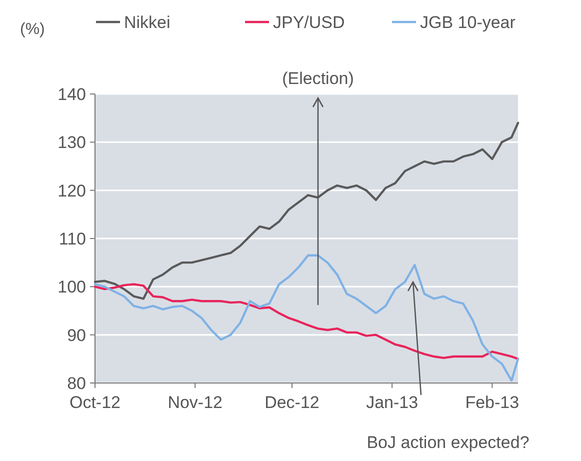 The height and width of the screenshot is (461, 581). What do you see at coordinates (392, 402) in the screenshot?
I see `x-tick-label: Jan-13` at bounding box center [392, 402].